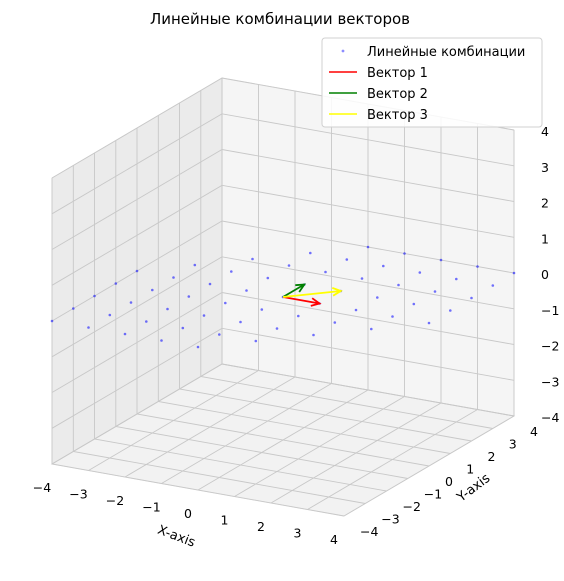 The height and width of the screenshot is (581, 564). What do you see at coordinates (449, 481) in the screenshot?
I see `y-tick-label: 0` at bounding box center [449, 481].